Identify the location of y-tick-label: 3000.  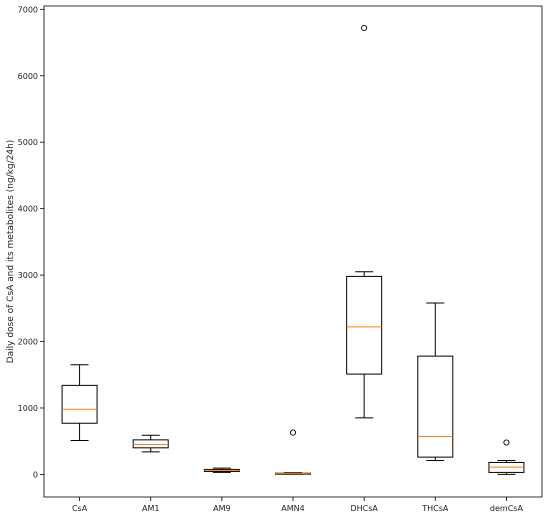
(28, 275).